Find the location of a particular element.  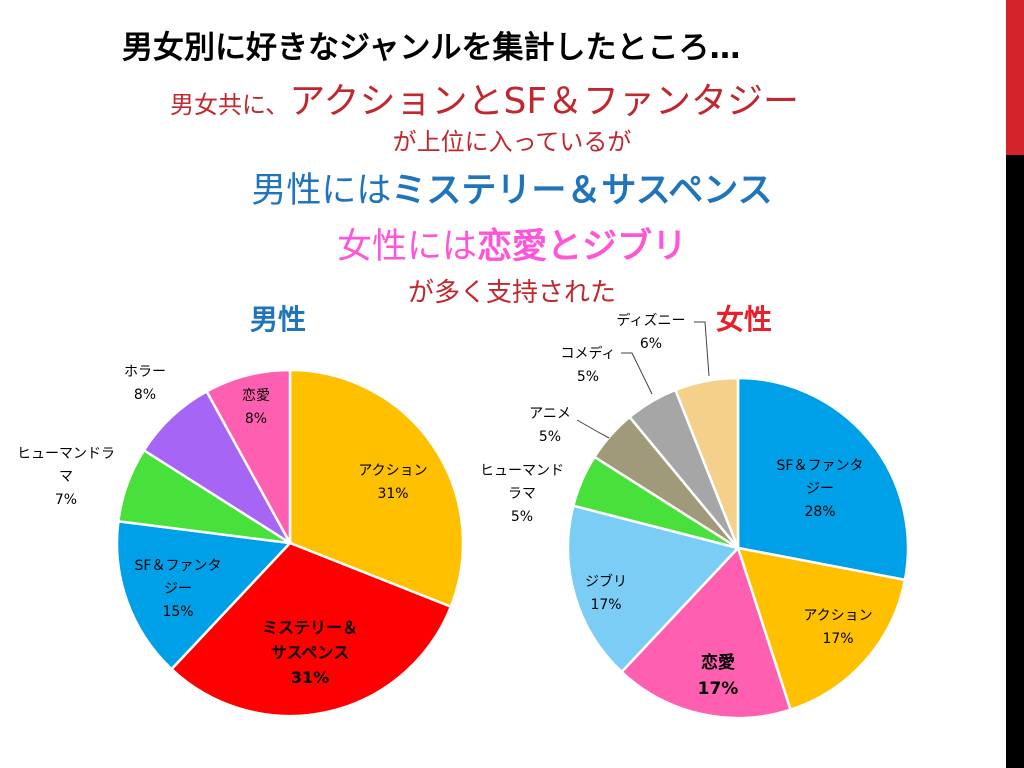

headline-5-bold: 恋愛とジブリ is located at coordinates (582, 247).